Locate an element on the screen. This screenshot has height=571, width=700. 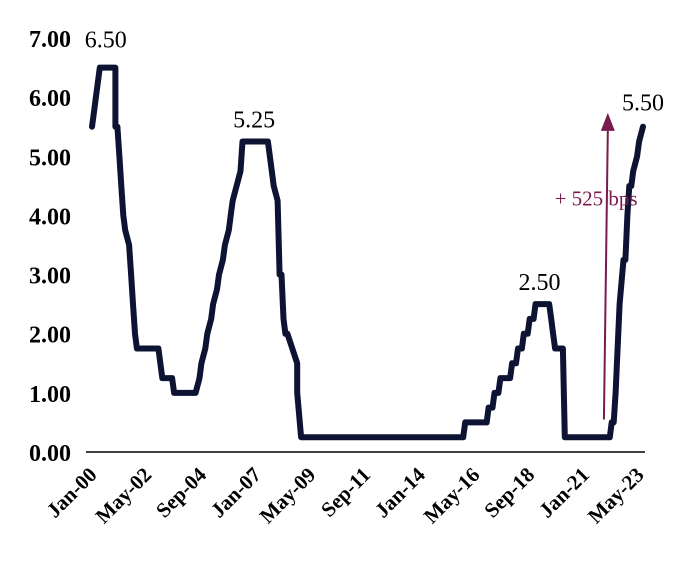
increase-annotation: + 525 bps is located at coordinates (596, 199).